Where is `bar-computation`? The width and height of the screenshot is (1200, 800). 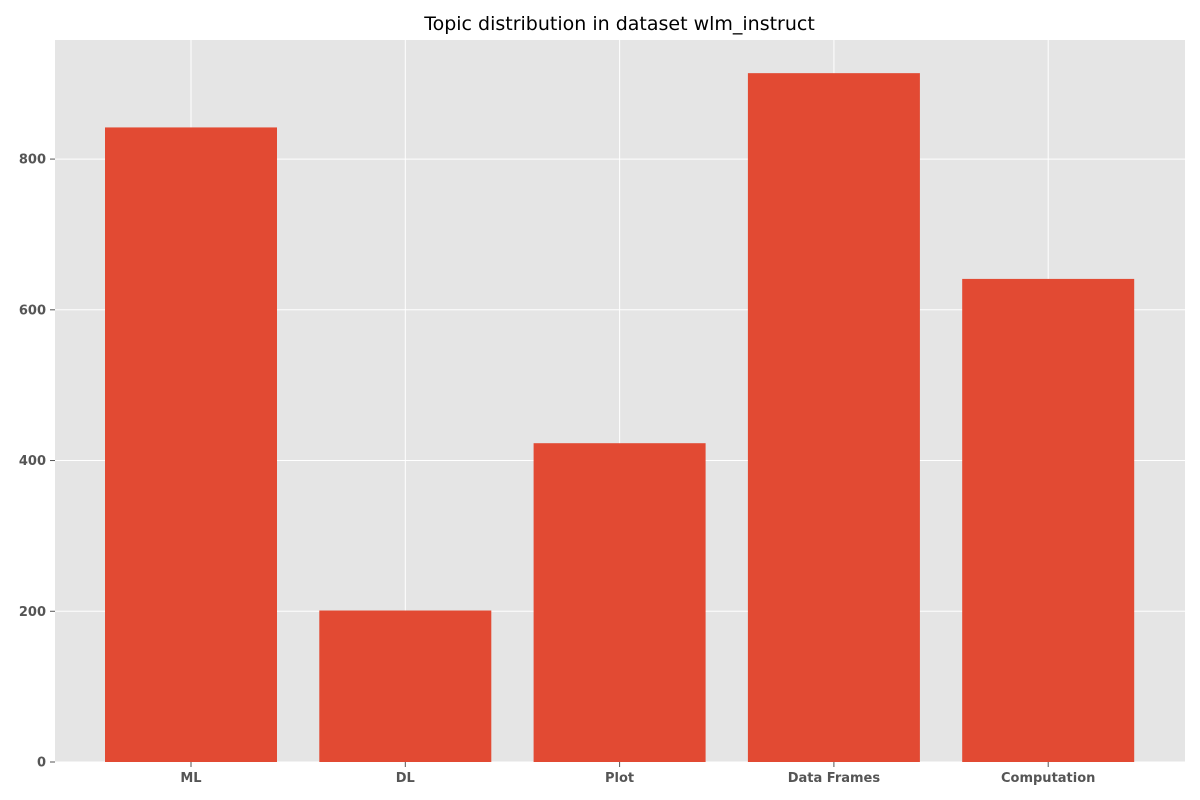
bar-computation is located at coordinates (1048, 520).